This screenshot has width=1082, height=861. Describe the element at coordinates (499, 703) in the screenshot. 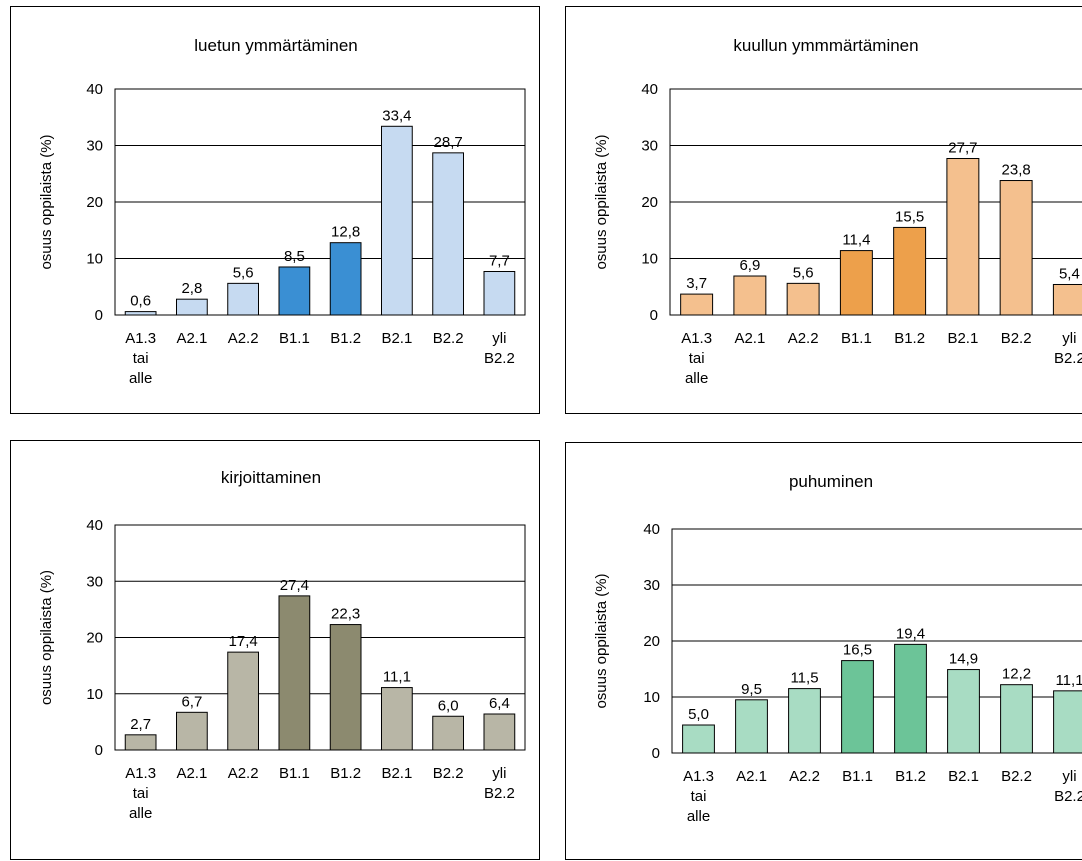

I see `data-label: 6,4` at that location.